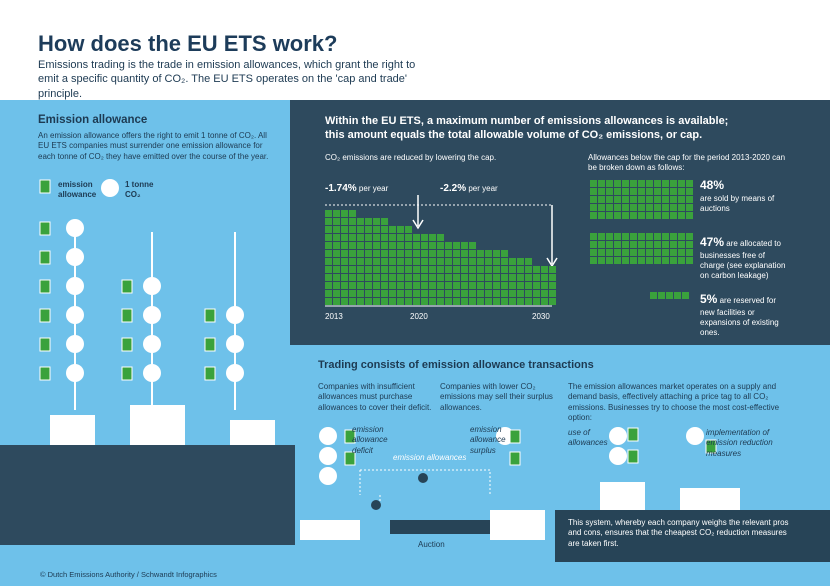 Image resolution: width=830 pixels, height=586 pixels. What do you see at coordinates (431, 544) in the screenshot?
I see `label: Auction` at bounding box center [431, 544].